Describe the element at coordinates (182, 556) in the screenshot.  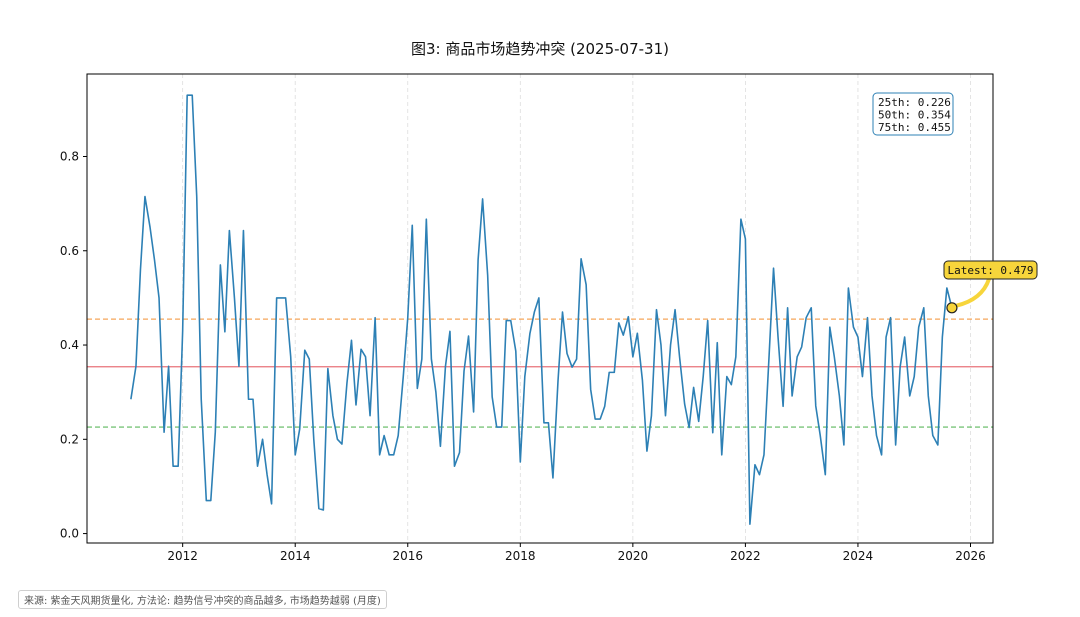
I see `x-tick-label: 2012` at that location.